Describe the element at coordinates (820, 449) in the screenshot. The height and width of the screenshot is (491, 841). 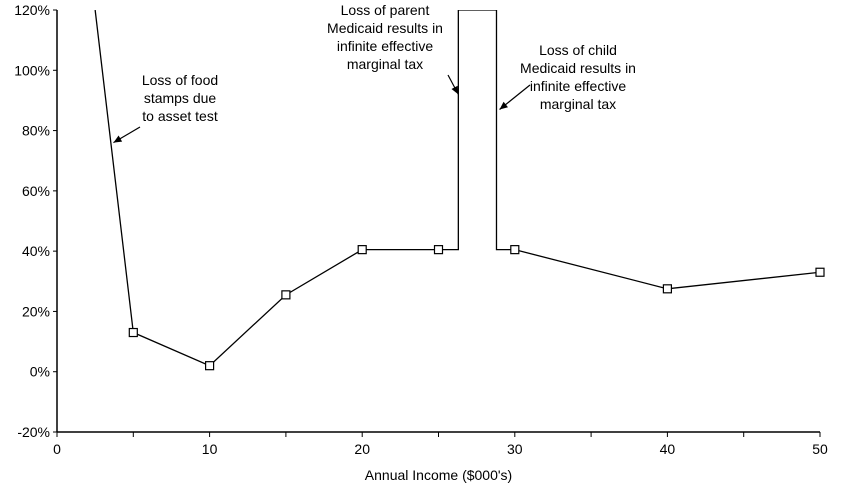
I see `x-tick-label: 50` at that location.